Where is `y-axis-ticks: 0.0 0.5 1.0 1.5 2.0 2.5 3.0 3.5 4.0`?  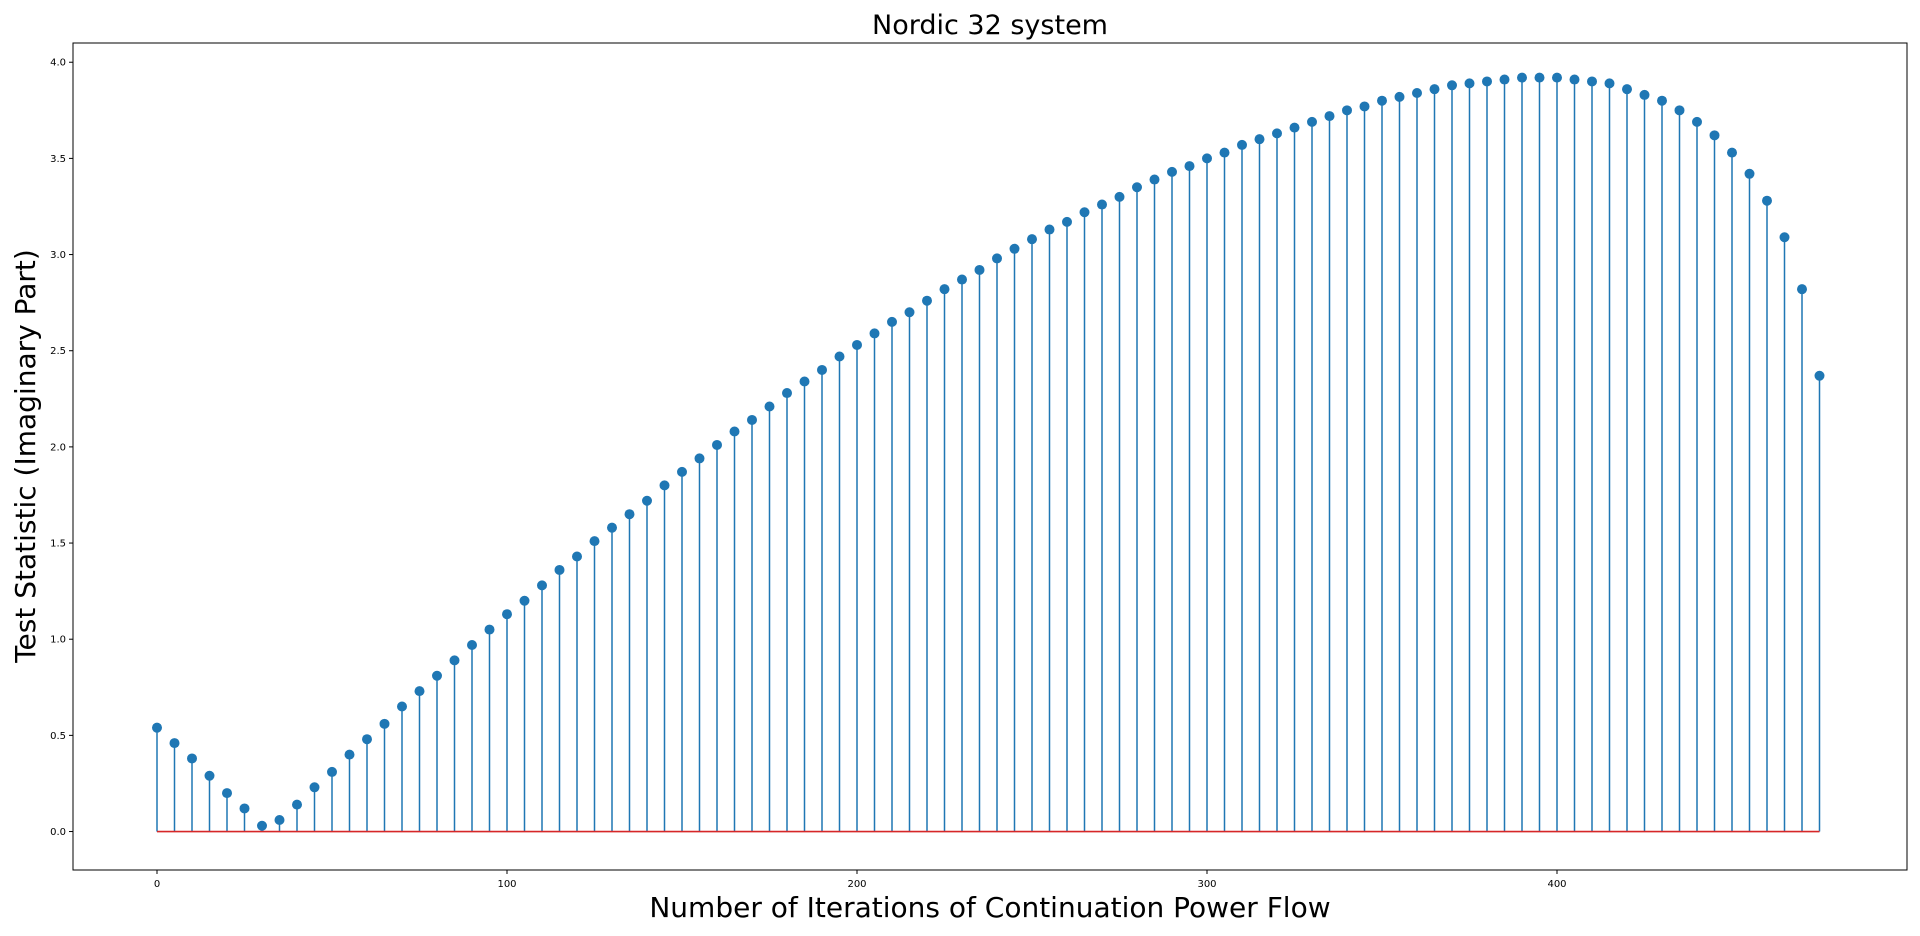 y-axis-ticks: 0.0 0.5 1.0 1.5 2.0 2.5 3.0 3.5 4.0 is located at coordinates (61, 448).